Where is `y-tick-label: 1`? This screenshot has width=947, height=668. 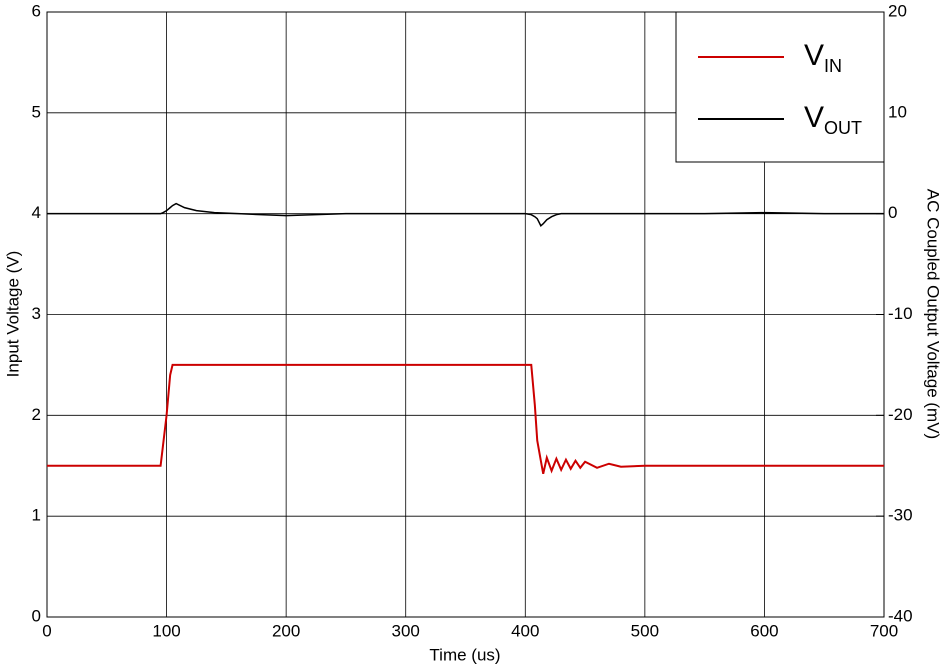
y-tick-label: 1 is located at coordinates (36, 515).